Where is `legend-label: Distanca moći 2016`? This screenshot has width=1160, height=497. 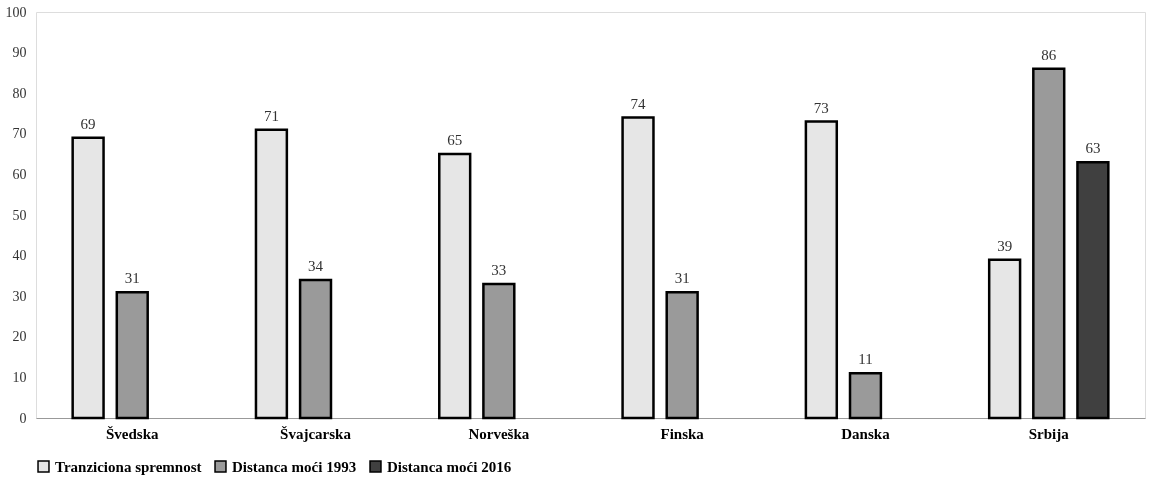
legend-label: Distanca moći 2016 is located at coordinates (449, 466).